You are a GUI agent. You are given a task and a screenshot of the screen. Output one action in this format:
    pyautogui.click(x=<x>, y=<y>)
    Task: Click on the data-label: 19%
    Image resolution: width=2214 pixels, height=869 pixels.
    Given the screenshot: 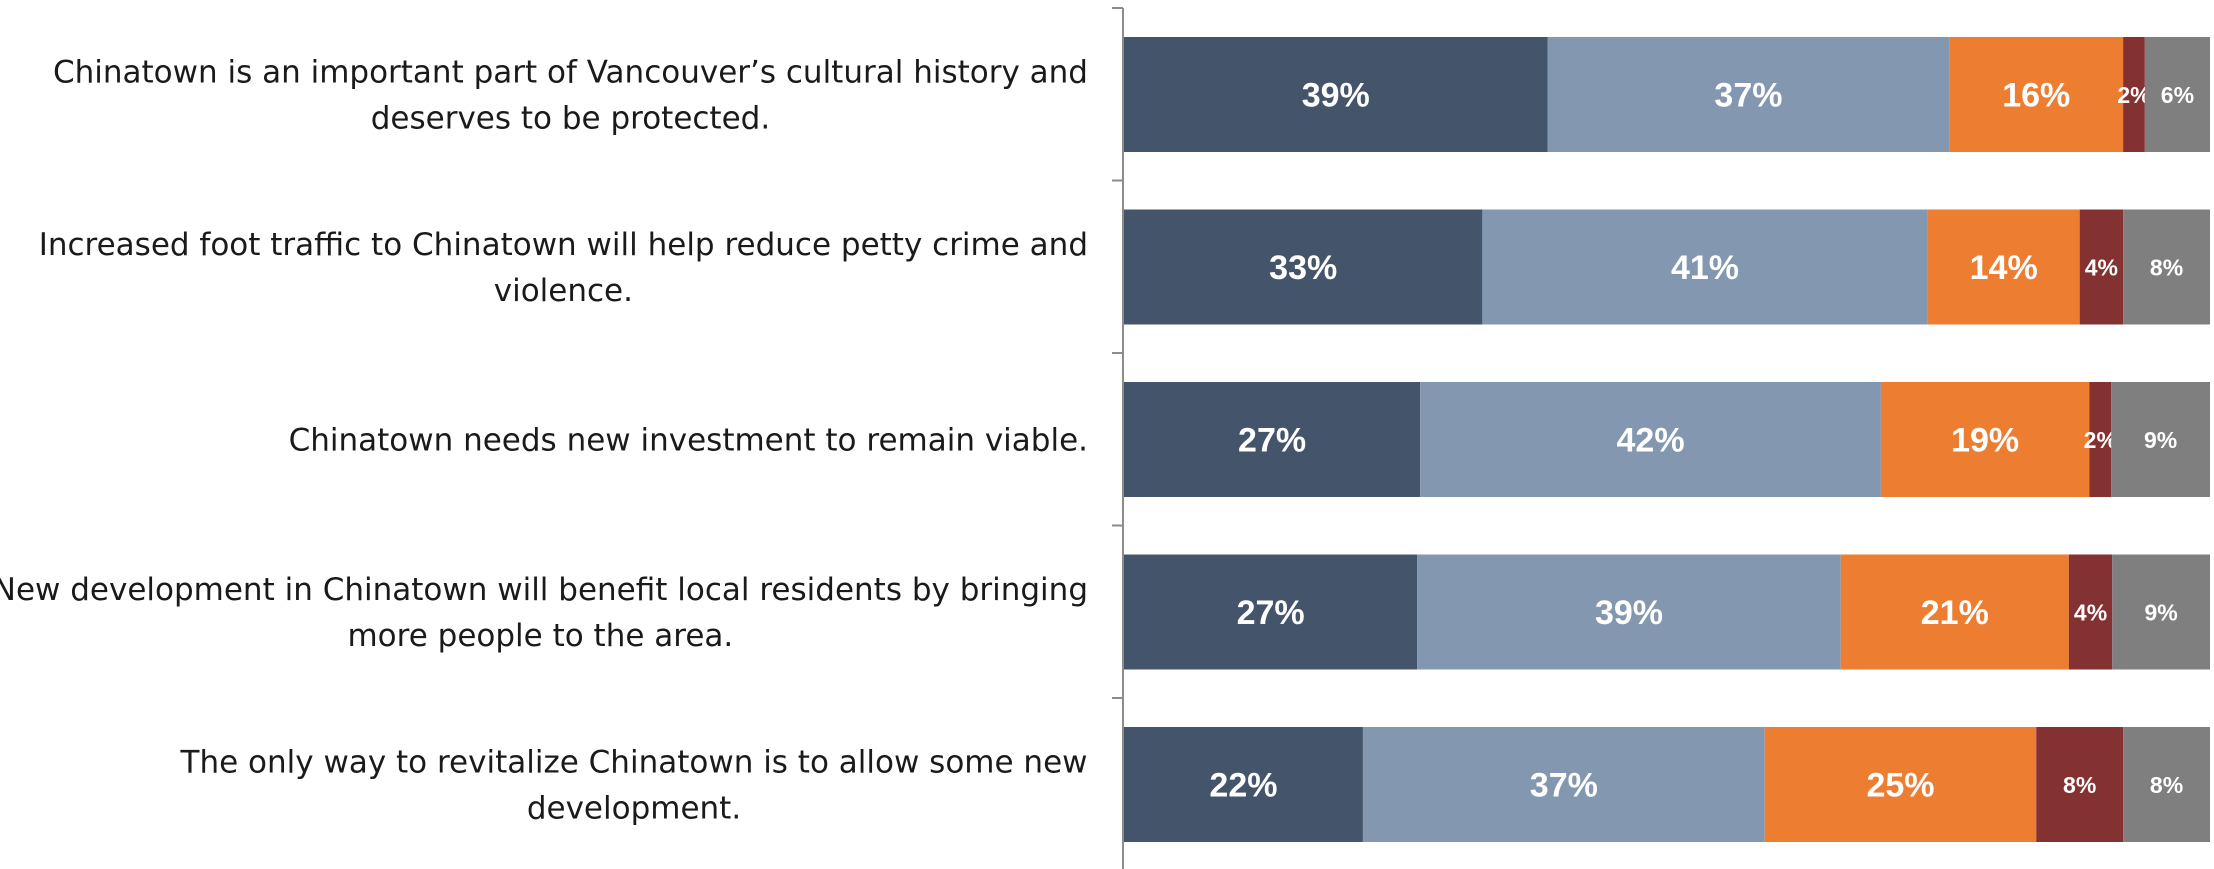 What is the action you would take?
    pyautogui.click(x=1985, y=441)
    